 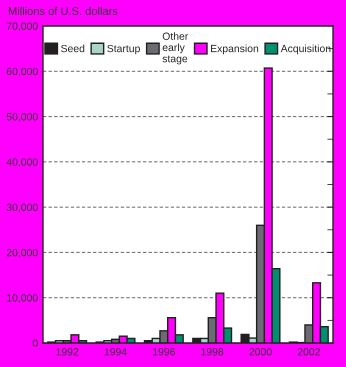 What do you see at coordinates (123, 49) in the screenshot?
I see `legend-label: Startup` at bounding box center [123, 49].